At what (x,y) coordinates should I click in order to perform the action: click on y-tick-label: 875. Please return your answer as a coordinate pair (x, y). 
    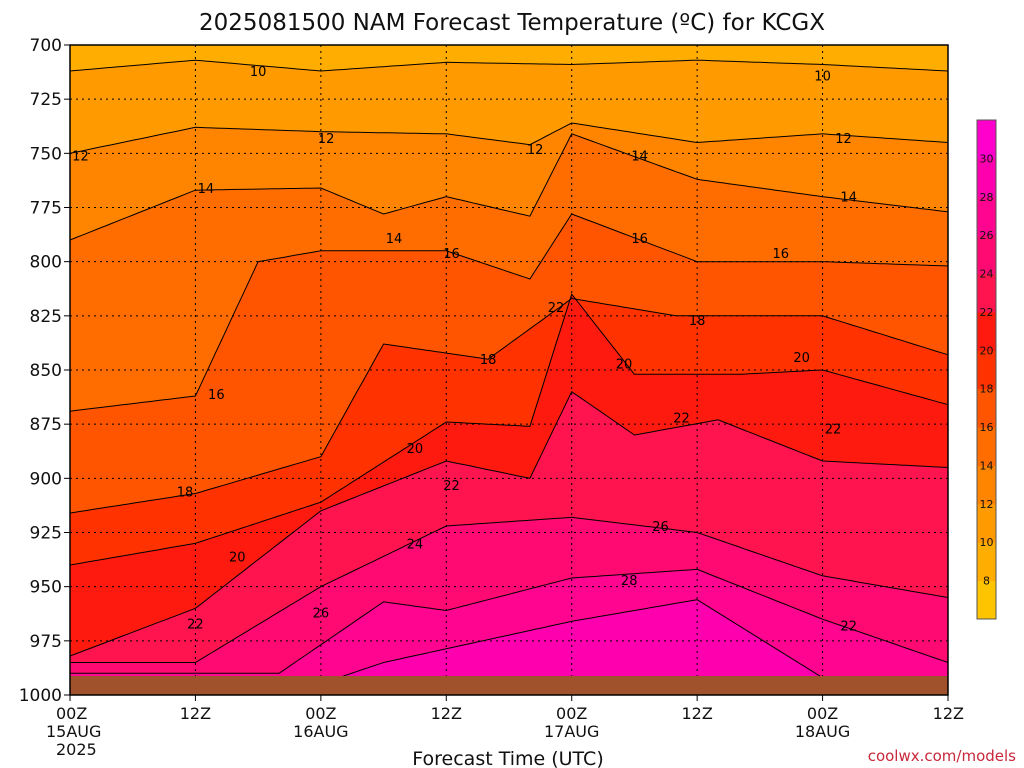
    Looking at the image, I should click on (46, 425).